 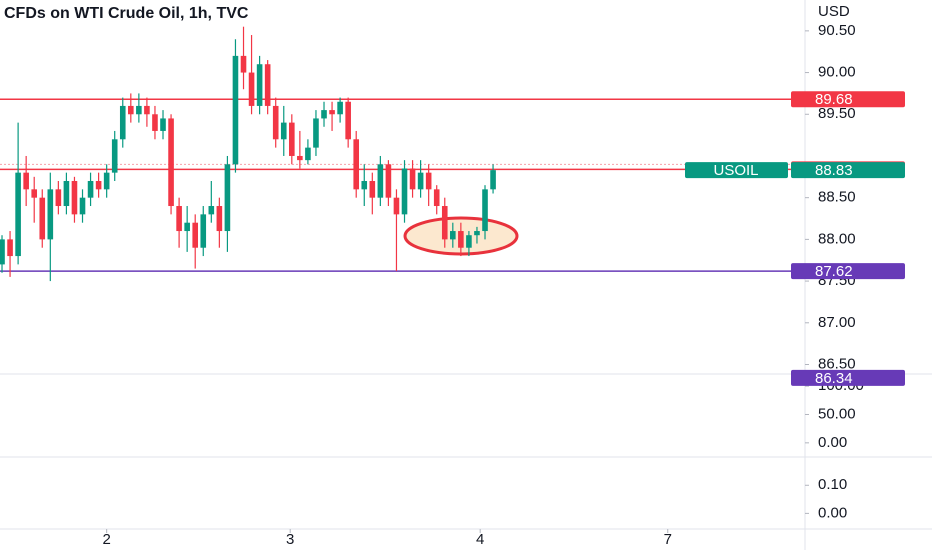 What do you see at coordinates (837, 113) in the screenshot?
I see `y-tick-label: 89.50` at bounding box center [837, 113].